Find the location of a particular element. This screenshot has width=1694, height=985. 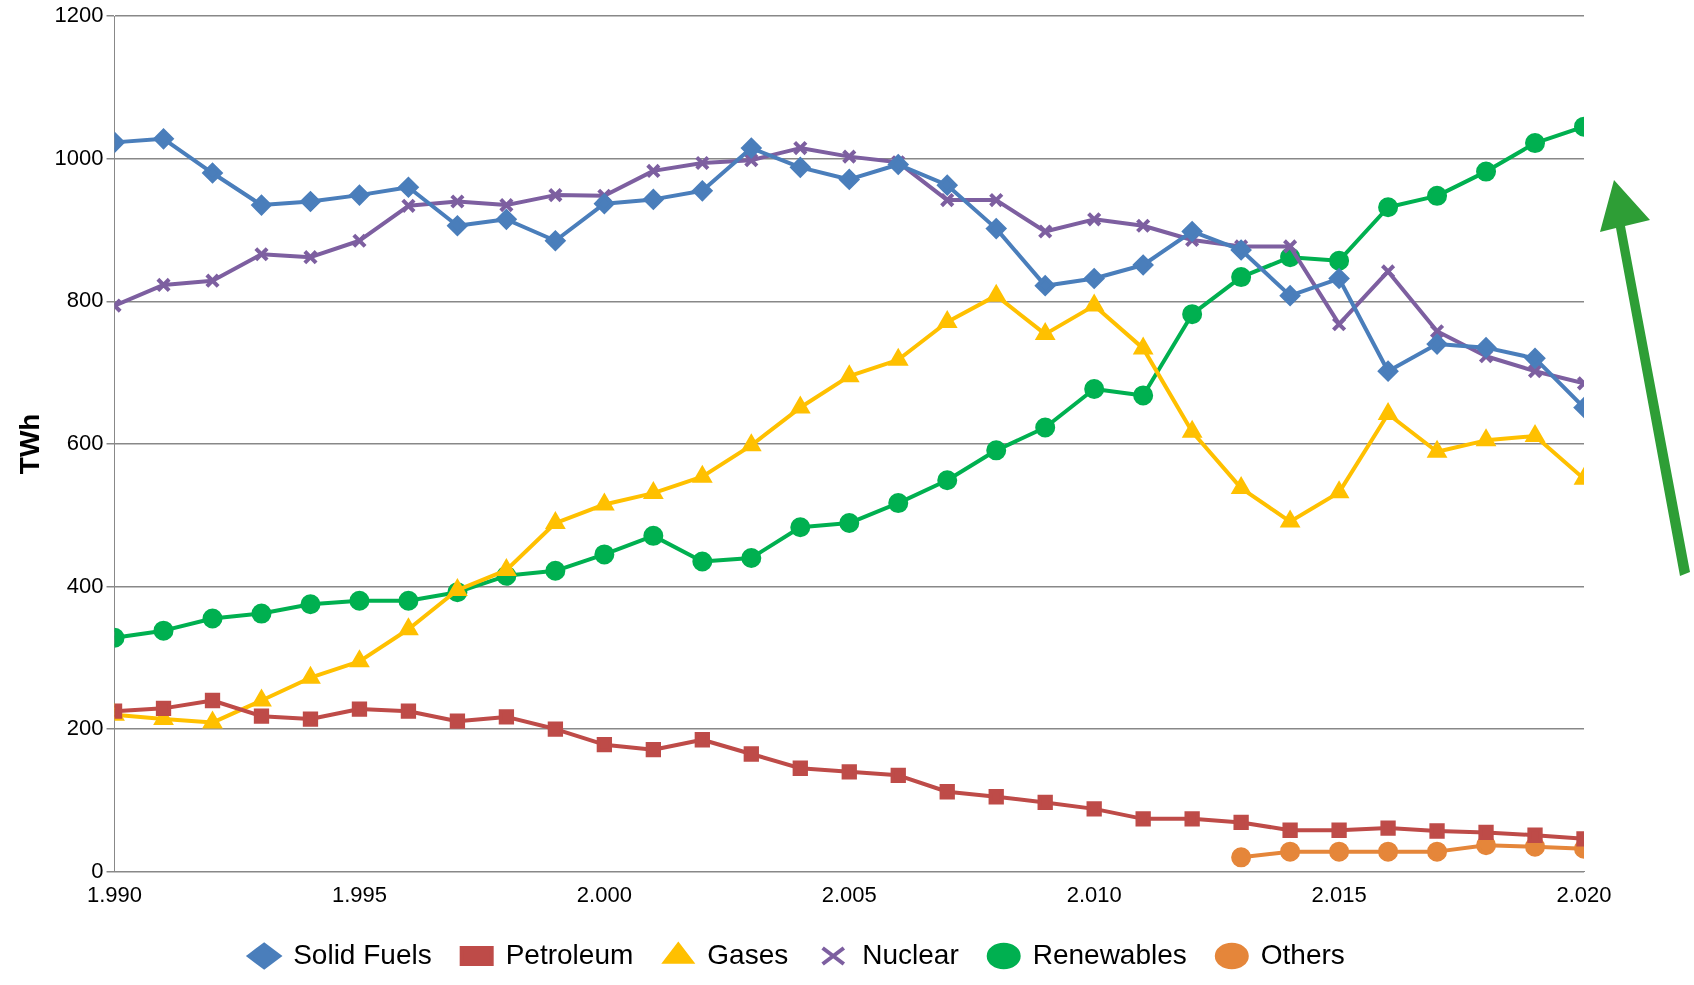

legend-label: Others is located at coordinates (1302, 954).